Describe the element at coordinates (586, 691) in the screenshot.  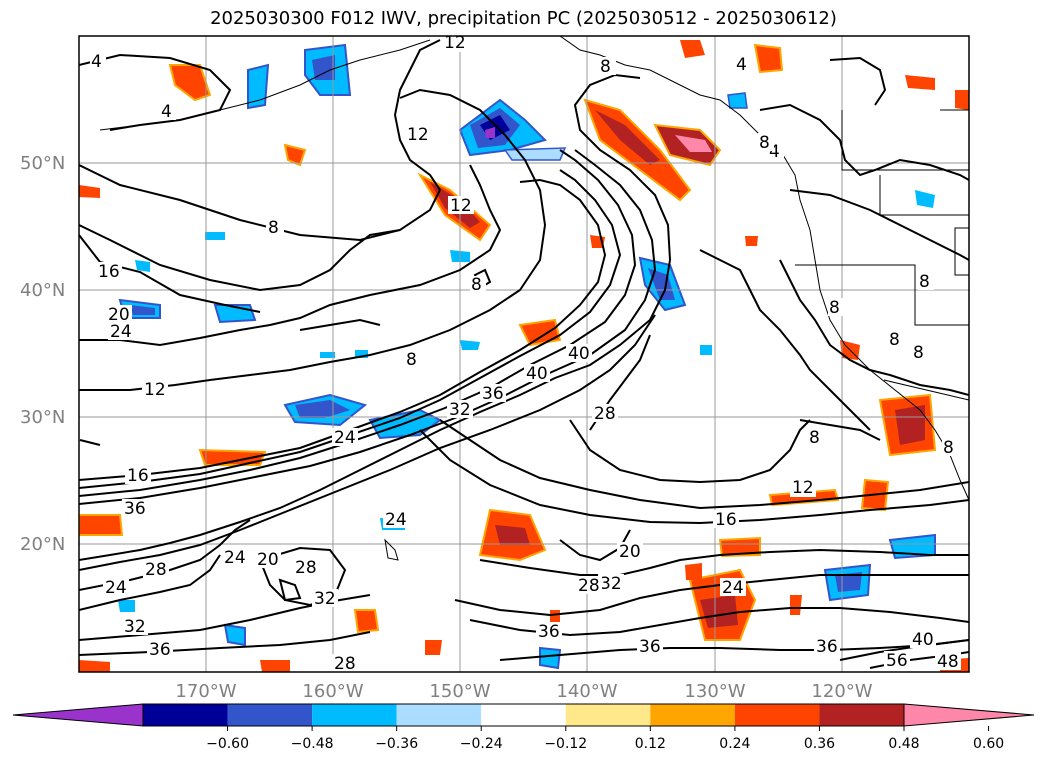
I see `lon-label-140w: 140°W` at that location.